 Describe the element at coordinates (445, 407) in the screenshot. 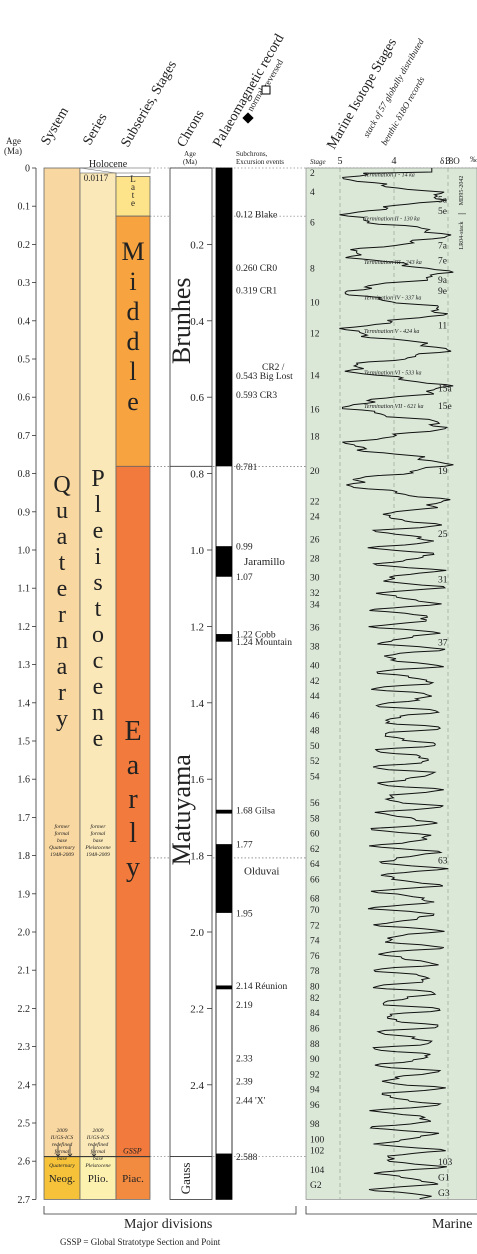

I see `mis-stage-label: 15e` at that location.